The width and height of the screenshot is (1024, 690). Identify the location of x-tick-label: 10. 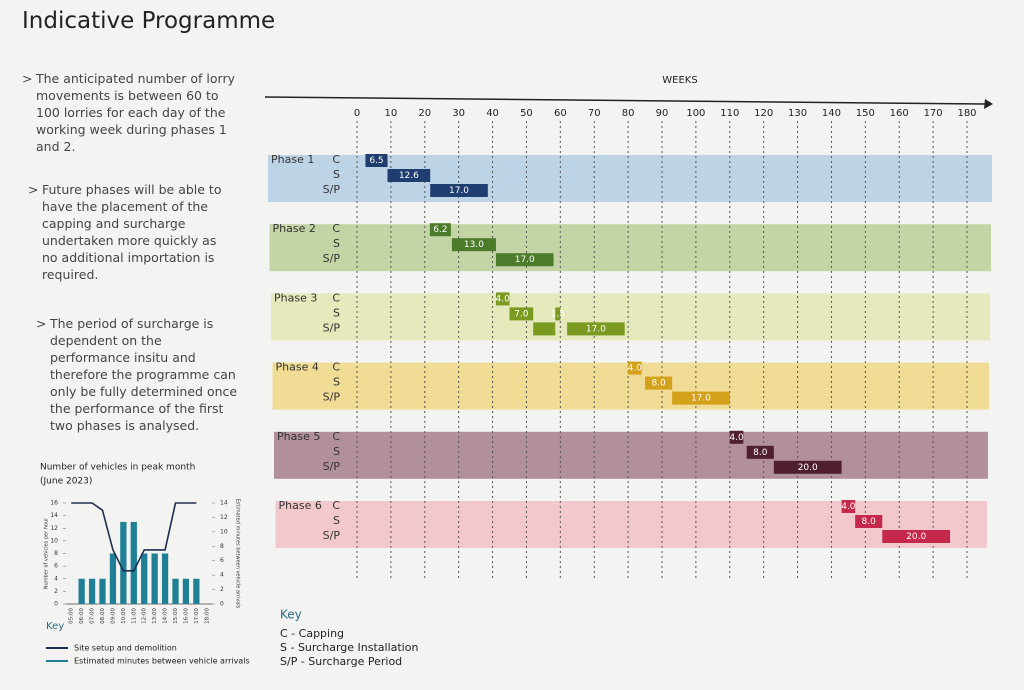
(391, 113).